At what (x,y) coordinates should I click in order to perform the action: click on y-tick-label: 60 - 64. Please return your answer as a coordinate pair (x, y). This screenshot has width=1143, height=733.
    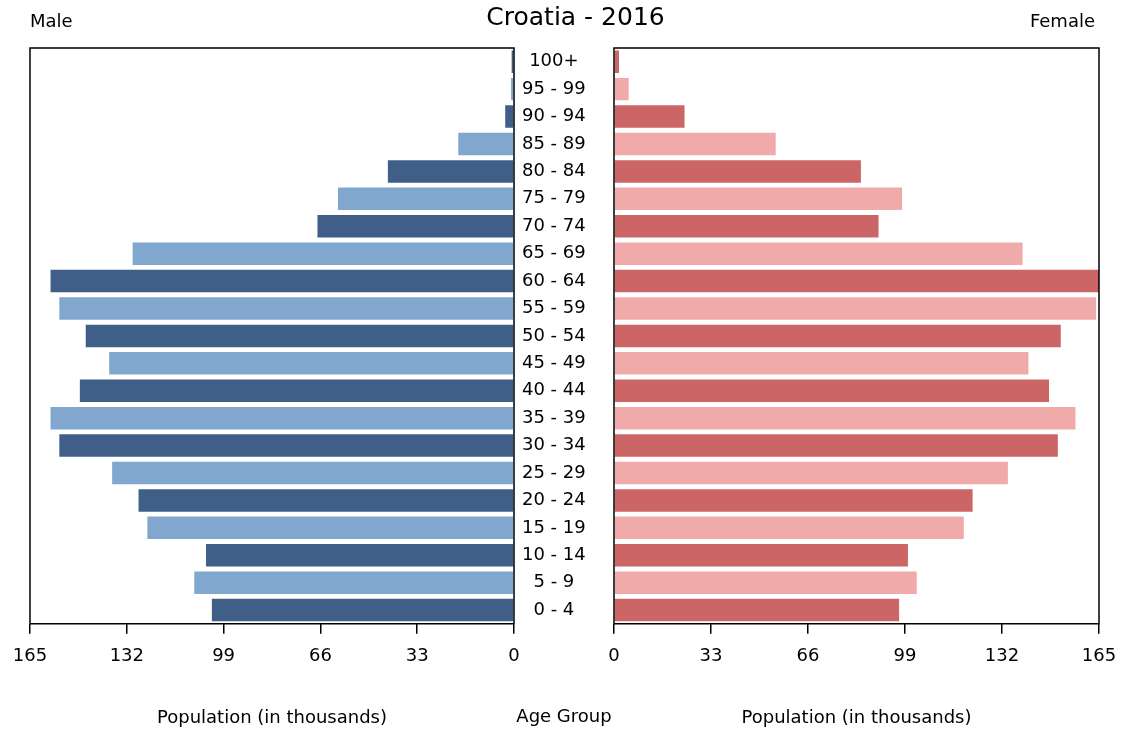
    Looking at the image, I should click on (554, 279).